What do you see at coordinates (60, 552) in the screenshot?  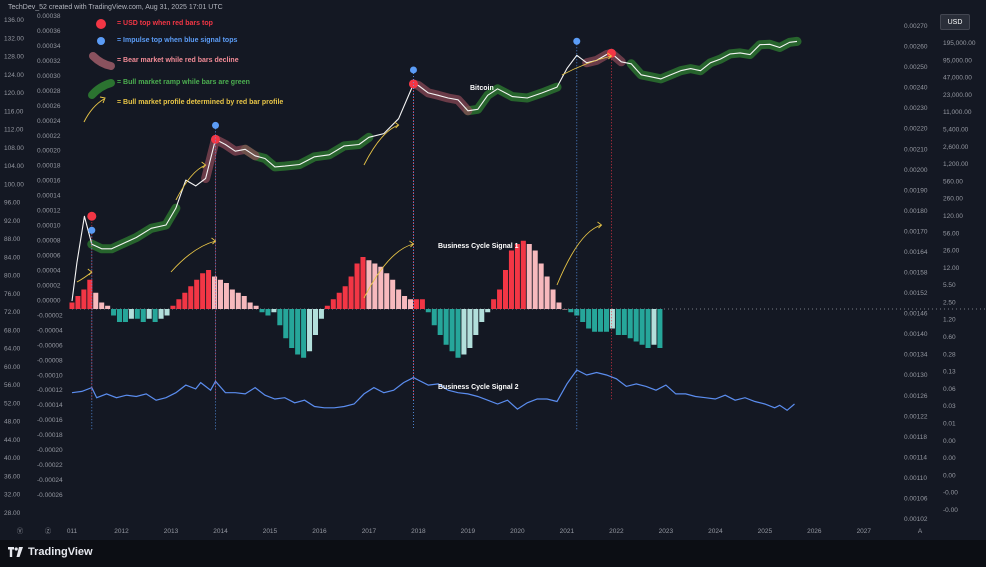 I see `tradingview-logo-text: TradingView` at bounding box center [60, 552].